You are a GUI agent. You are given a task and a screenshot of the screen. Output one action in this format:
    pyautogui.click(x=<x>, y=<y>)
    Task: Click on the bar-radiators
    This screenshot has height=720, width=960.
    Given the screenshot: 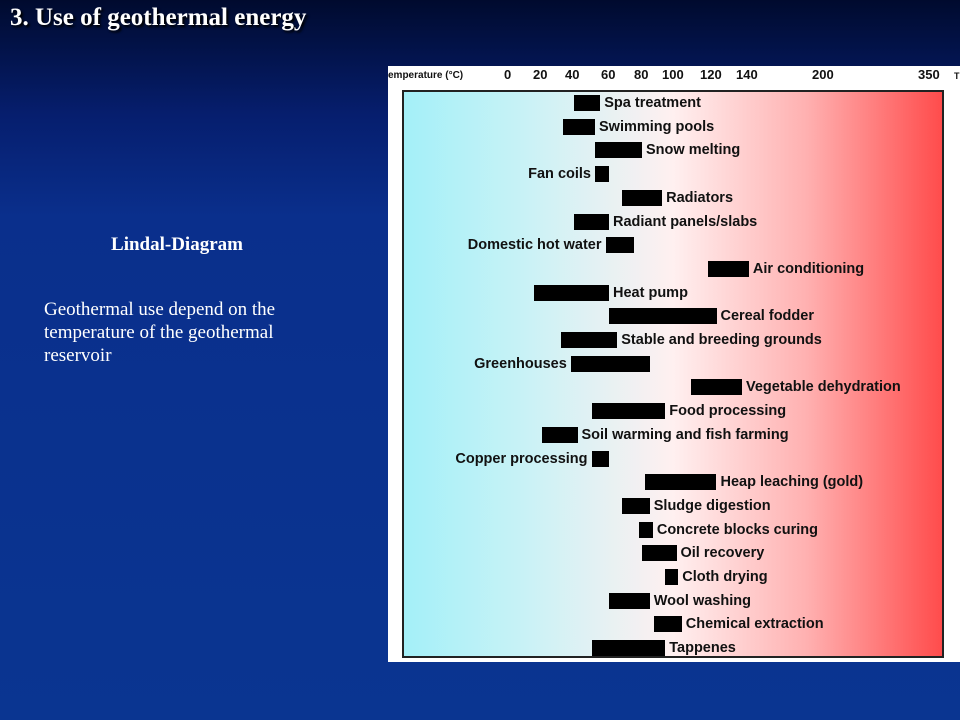 What is the action you would take?
    pyautogui.click(x=642, y=197)
    